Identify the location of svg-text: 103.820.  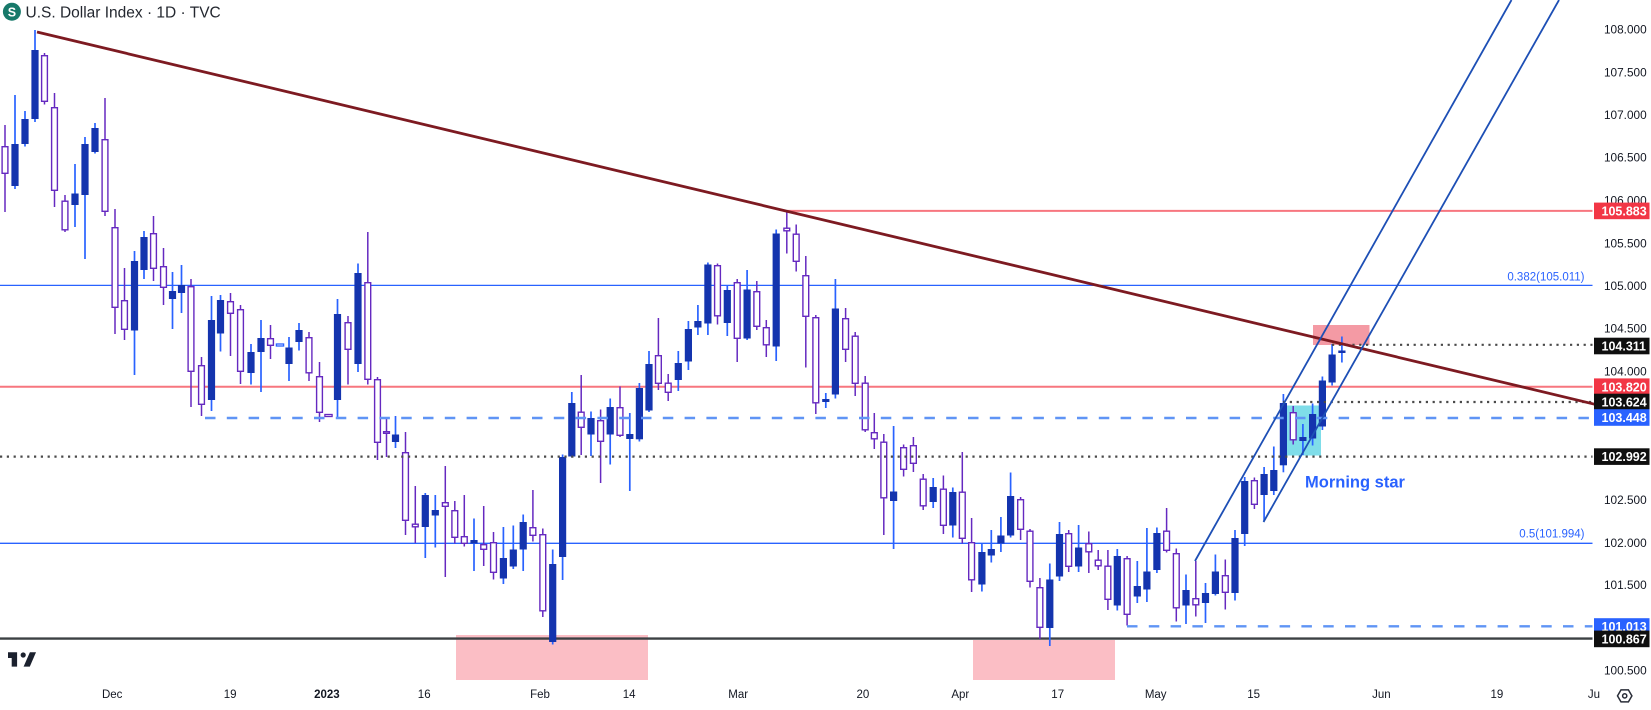
(1624, 387).